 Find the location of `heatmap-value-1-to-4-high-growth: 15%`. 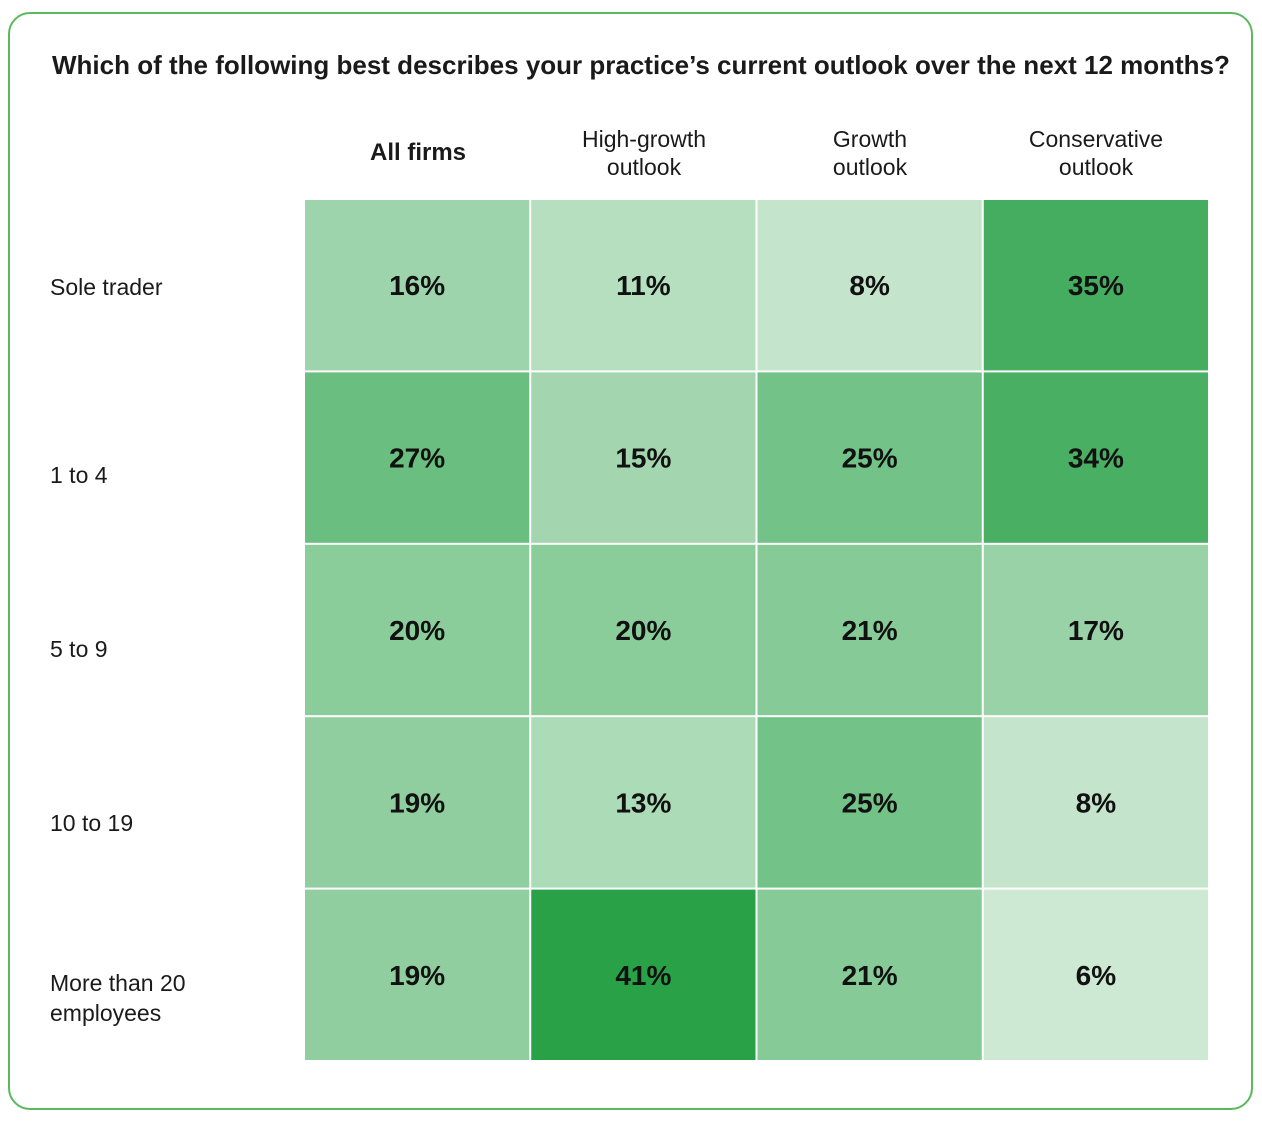

heatmap-value-1-to-4-high-growth: 15% is located at coordinates (643, 458).